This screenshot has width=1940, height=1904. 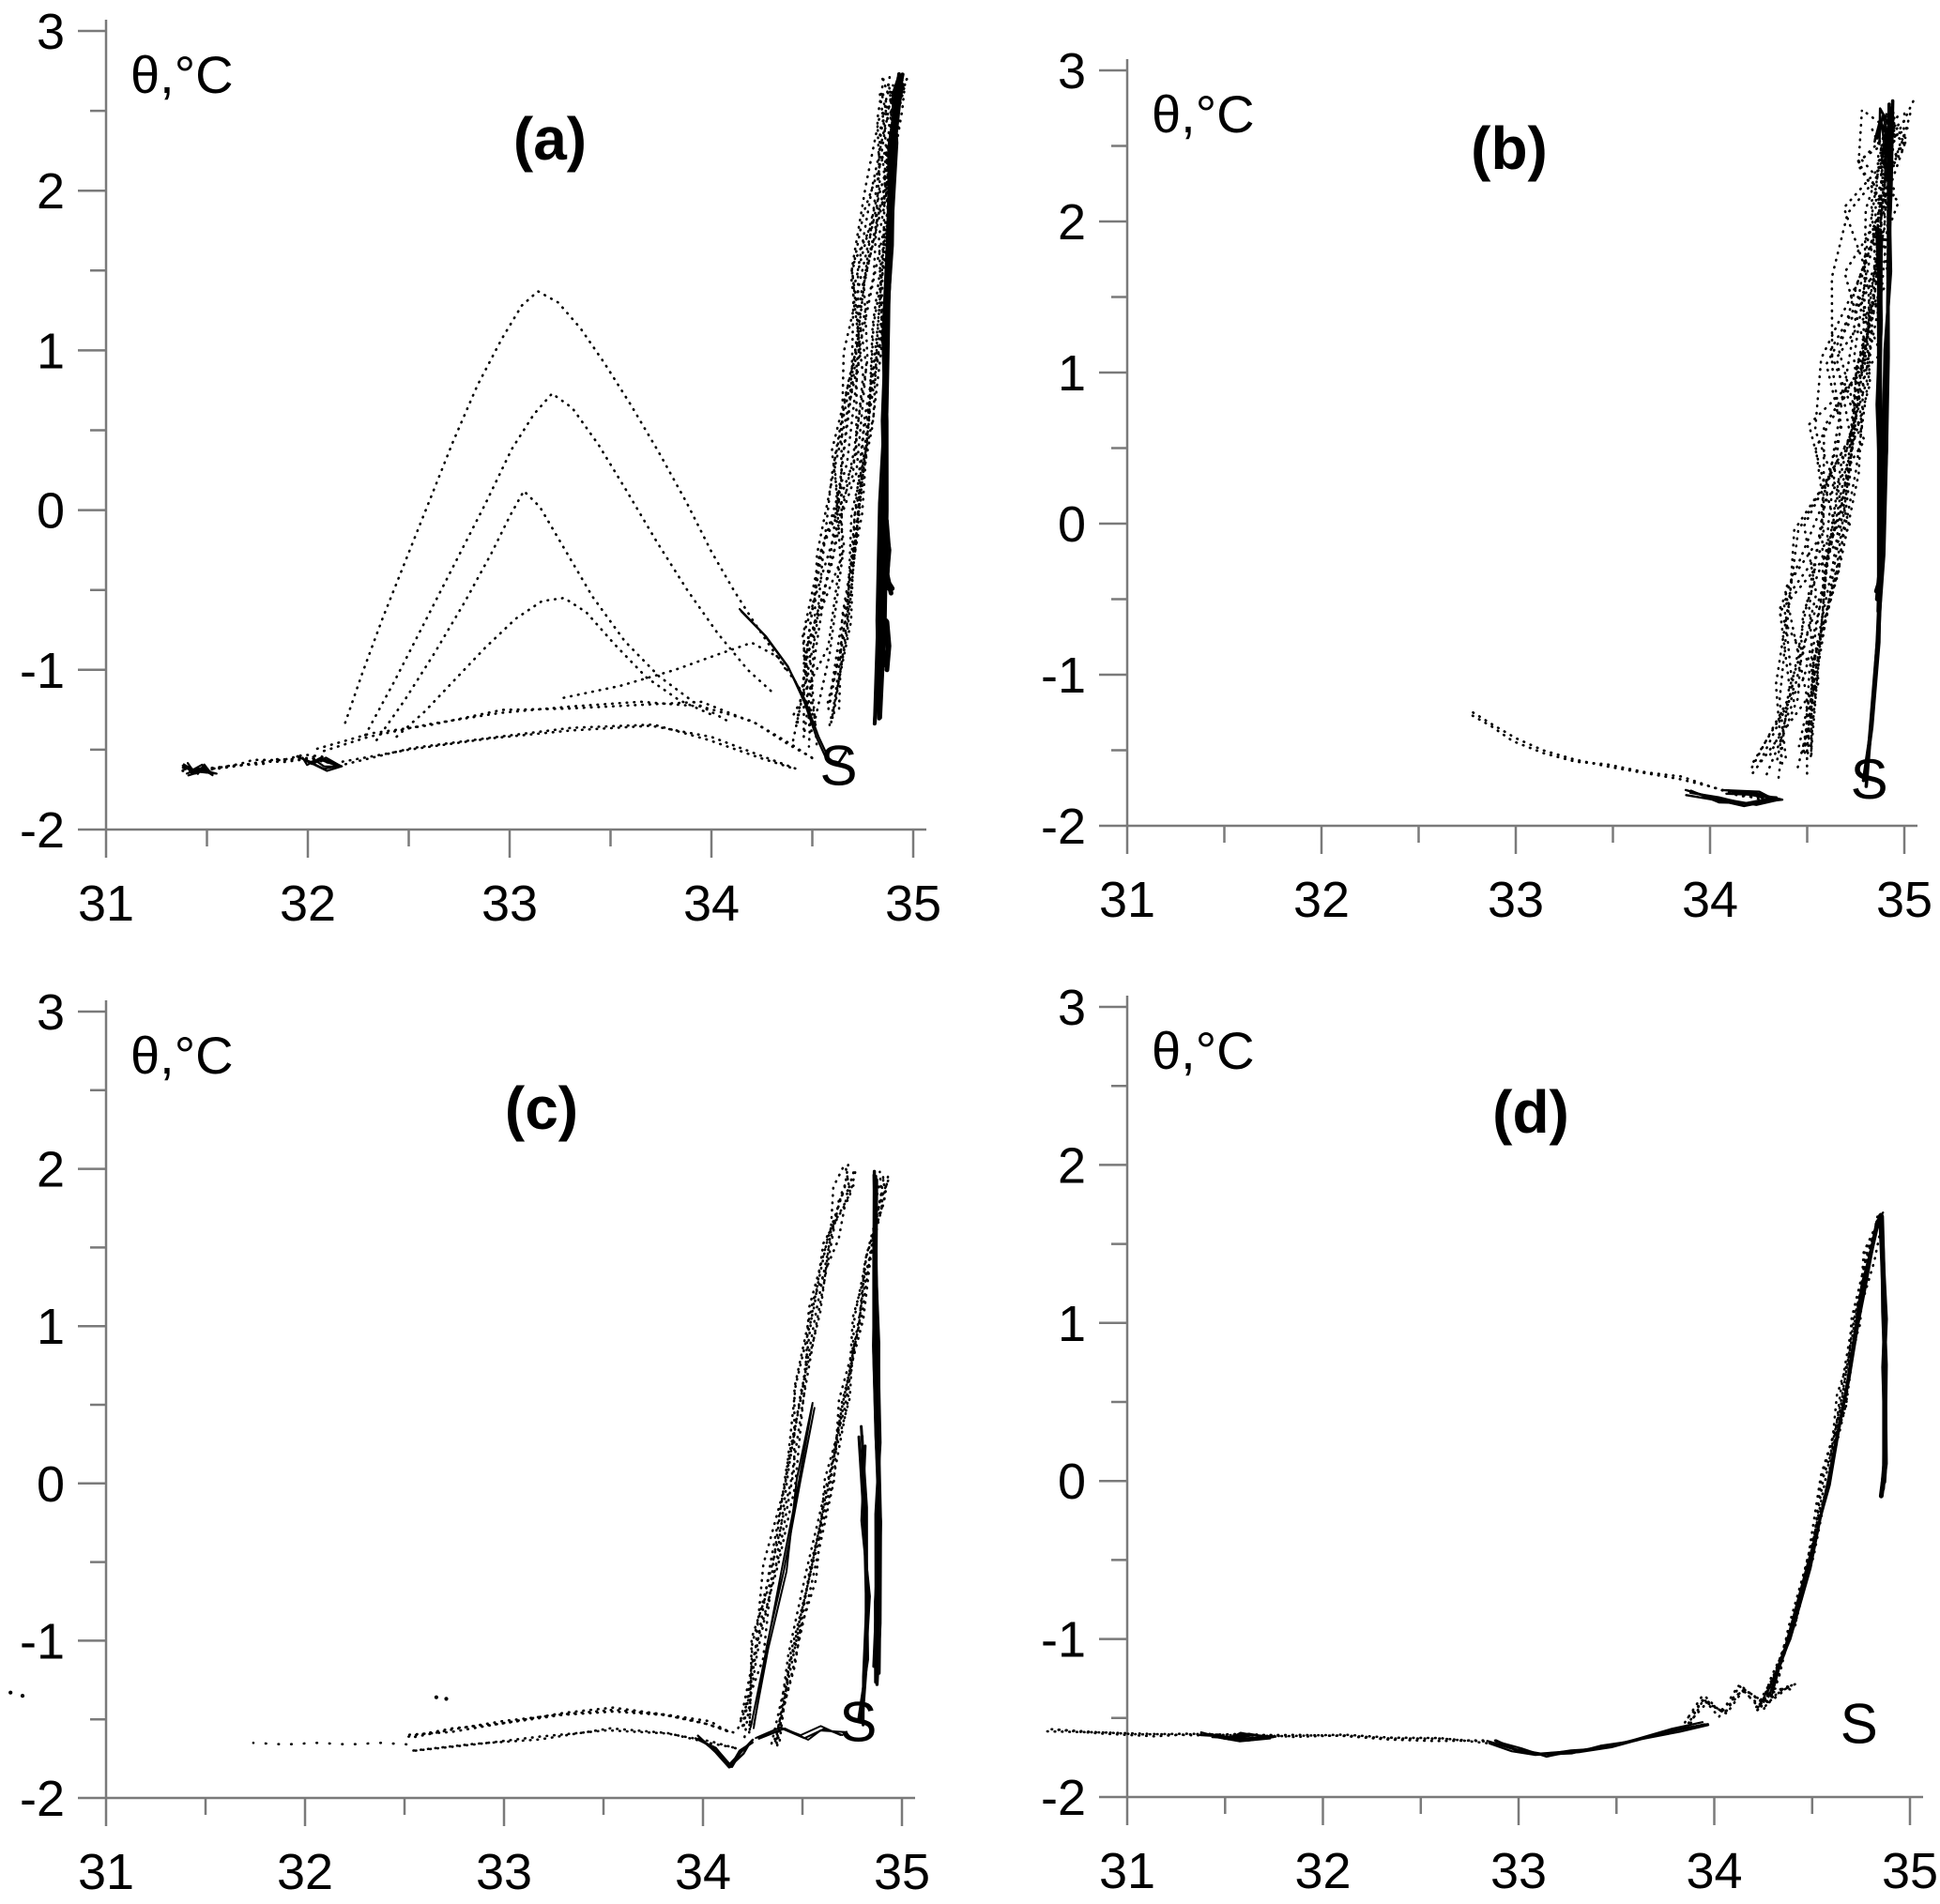 What do you see at coordinates (106, 904) in the screenshot?
I see `x-tick-label: 31` at bounding box center [106, 904].